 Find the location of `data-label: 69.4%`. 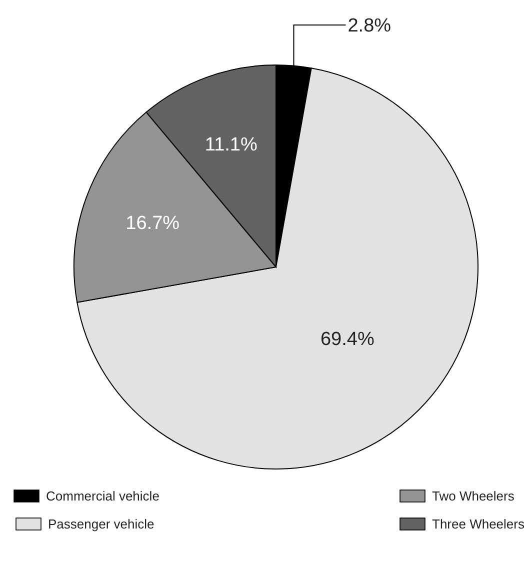

data-label: 69.4% is located at coordinates (347, 339).